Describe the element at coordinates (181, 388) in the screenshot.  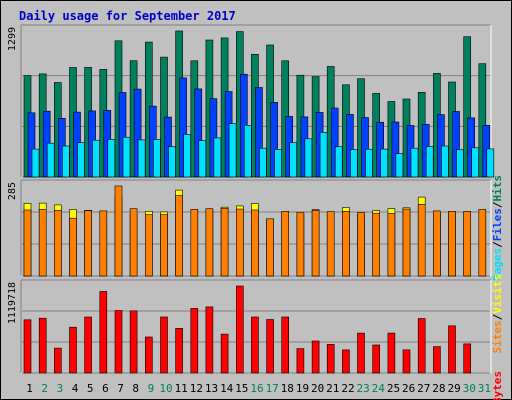
I see `day-label: 11` at that location.